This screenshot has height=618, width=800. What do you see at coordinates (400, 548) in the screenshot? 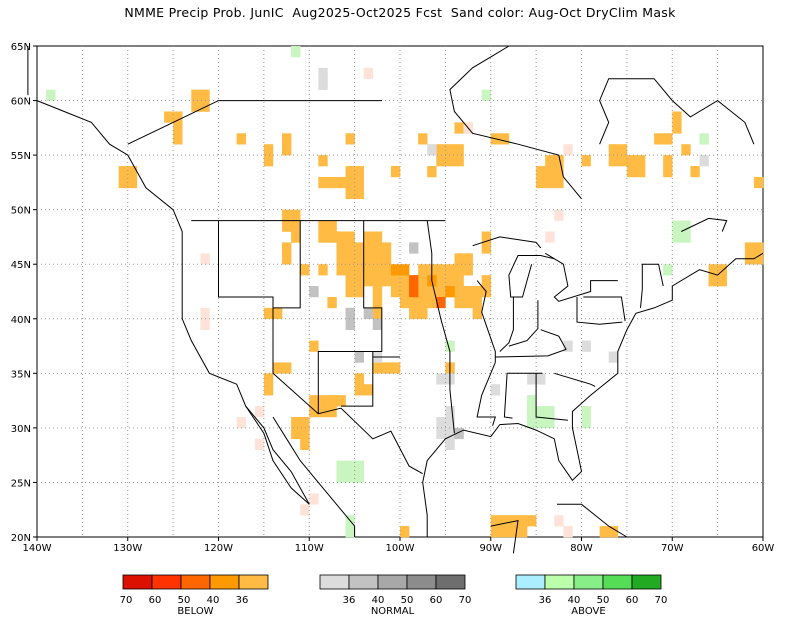
I see `longitude-tick-label: 100W` at bounding box center [400, 548].